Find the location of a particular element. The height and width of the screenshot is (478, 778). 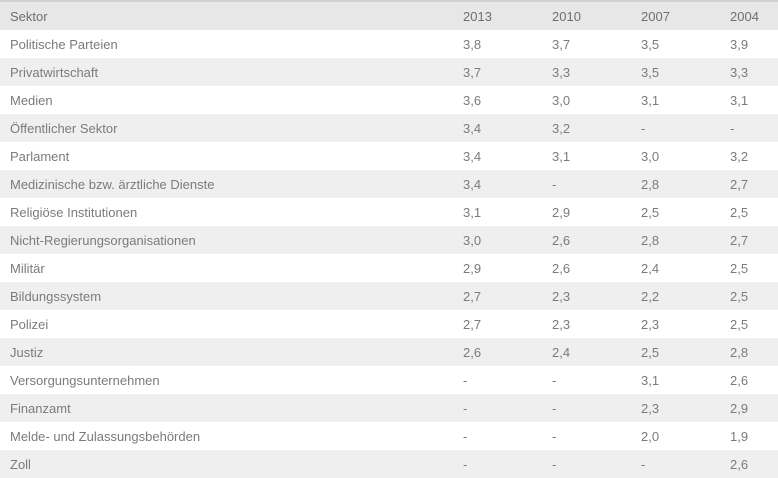

table-row: Bildungssystem 2,7 2,3 2,2 2,5 is located at coordinates (389, 296).